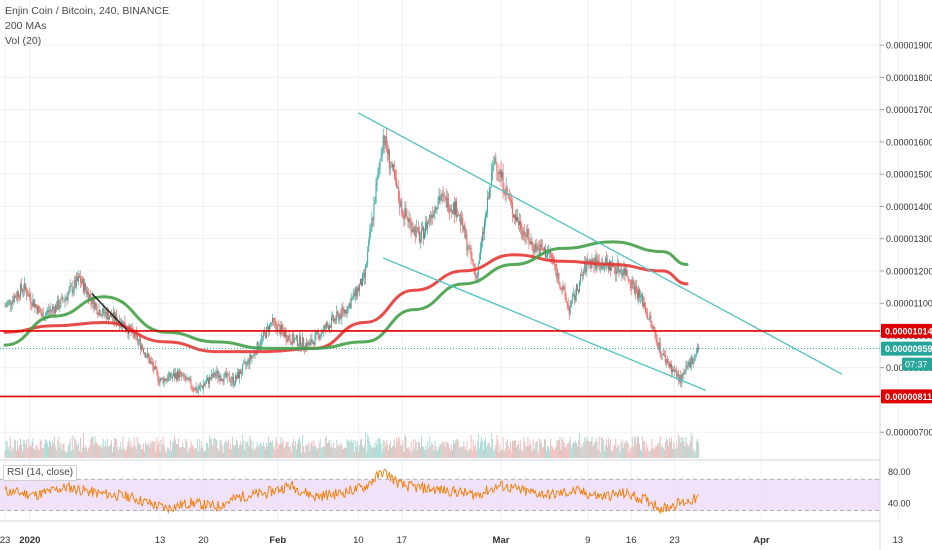 The height and width of the screenshot is (550, 932). I want to click on rsi-indicator-label: RSI (14, close), so click(40, 473).